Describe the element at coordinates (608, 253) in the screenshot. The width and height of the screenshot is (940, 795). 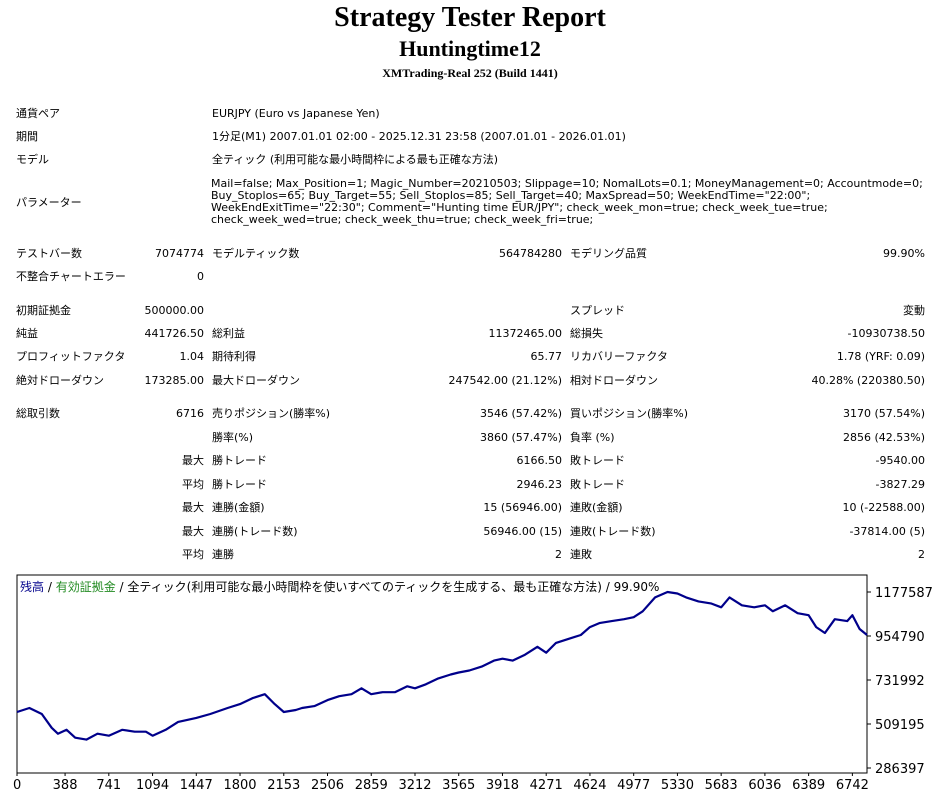
I see `quality-label: モデリング品質` at that location.